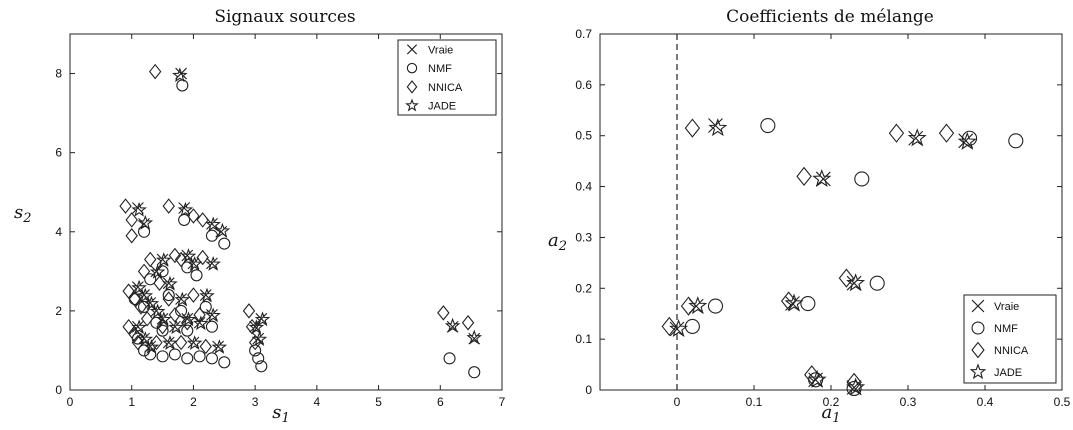 This screenshot has width=1073, height=430. Describe the element at coordinates (583, 34) in the screenshot. I see `y-tick-label: 0.7` at that location.